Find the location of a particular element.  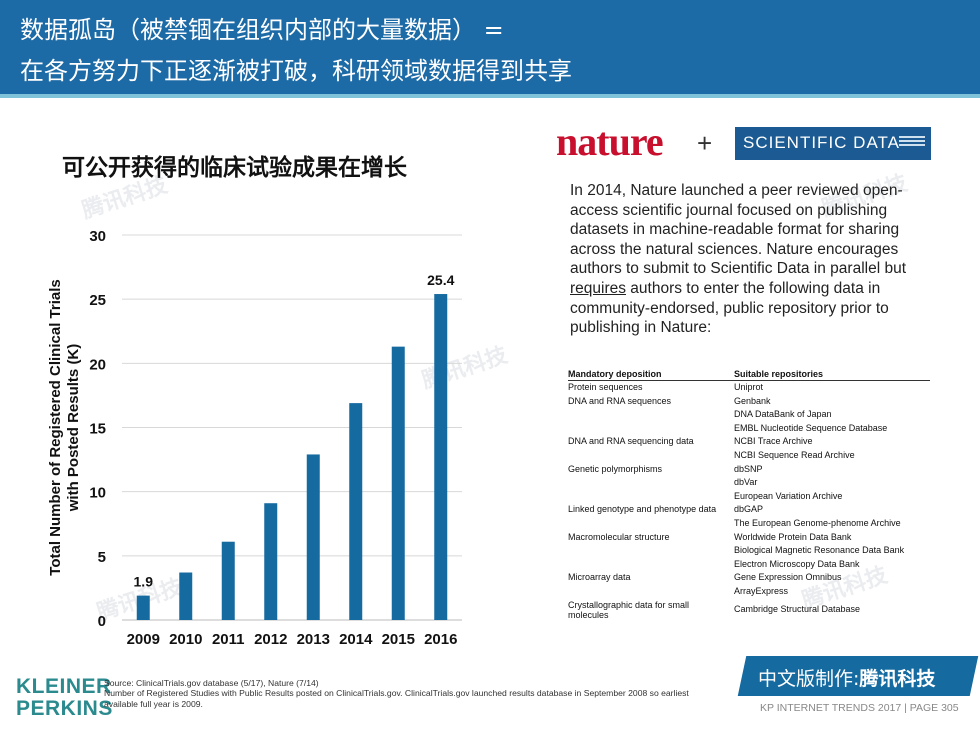

table-row: Protein sequences Uniprot is located at coordinates (749, 388).